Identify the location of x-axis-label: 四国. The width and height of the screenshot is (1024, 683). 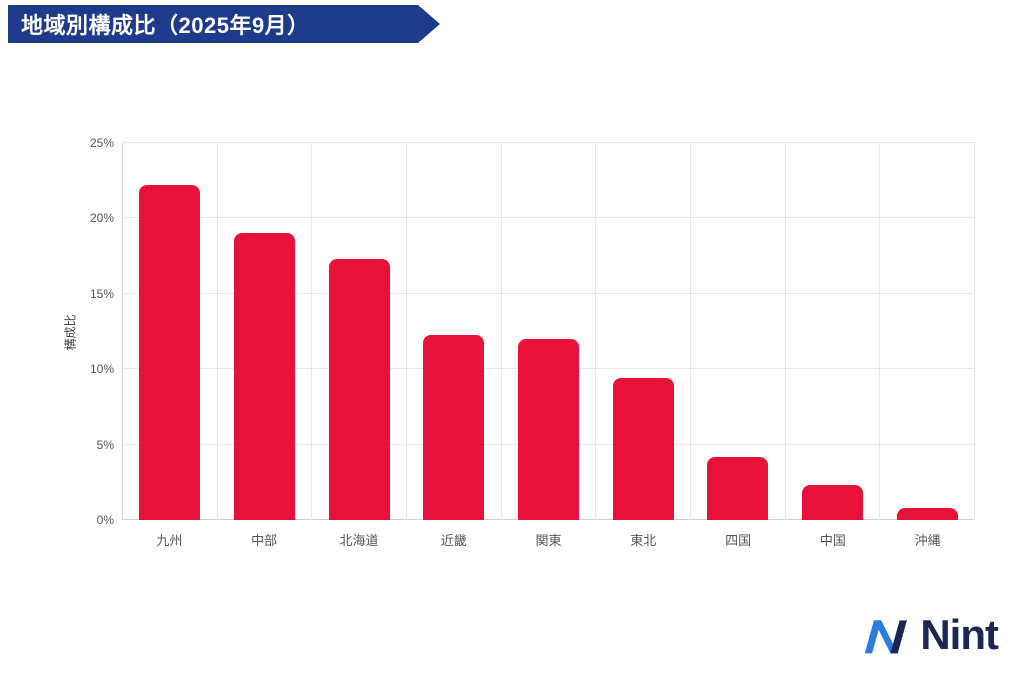
(738, 540).